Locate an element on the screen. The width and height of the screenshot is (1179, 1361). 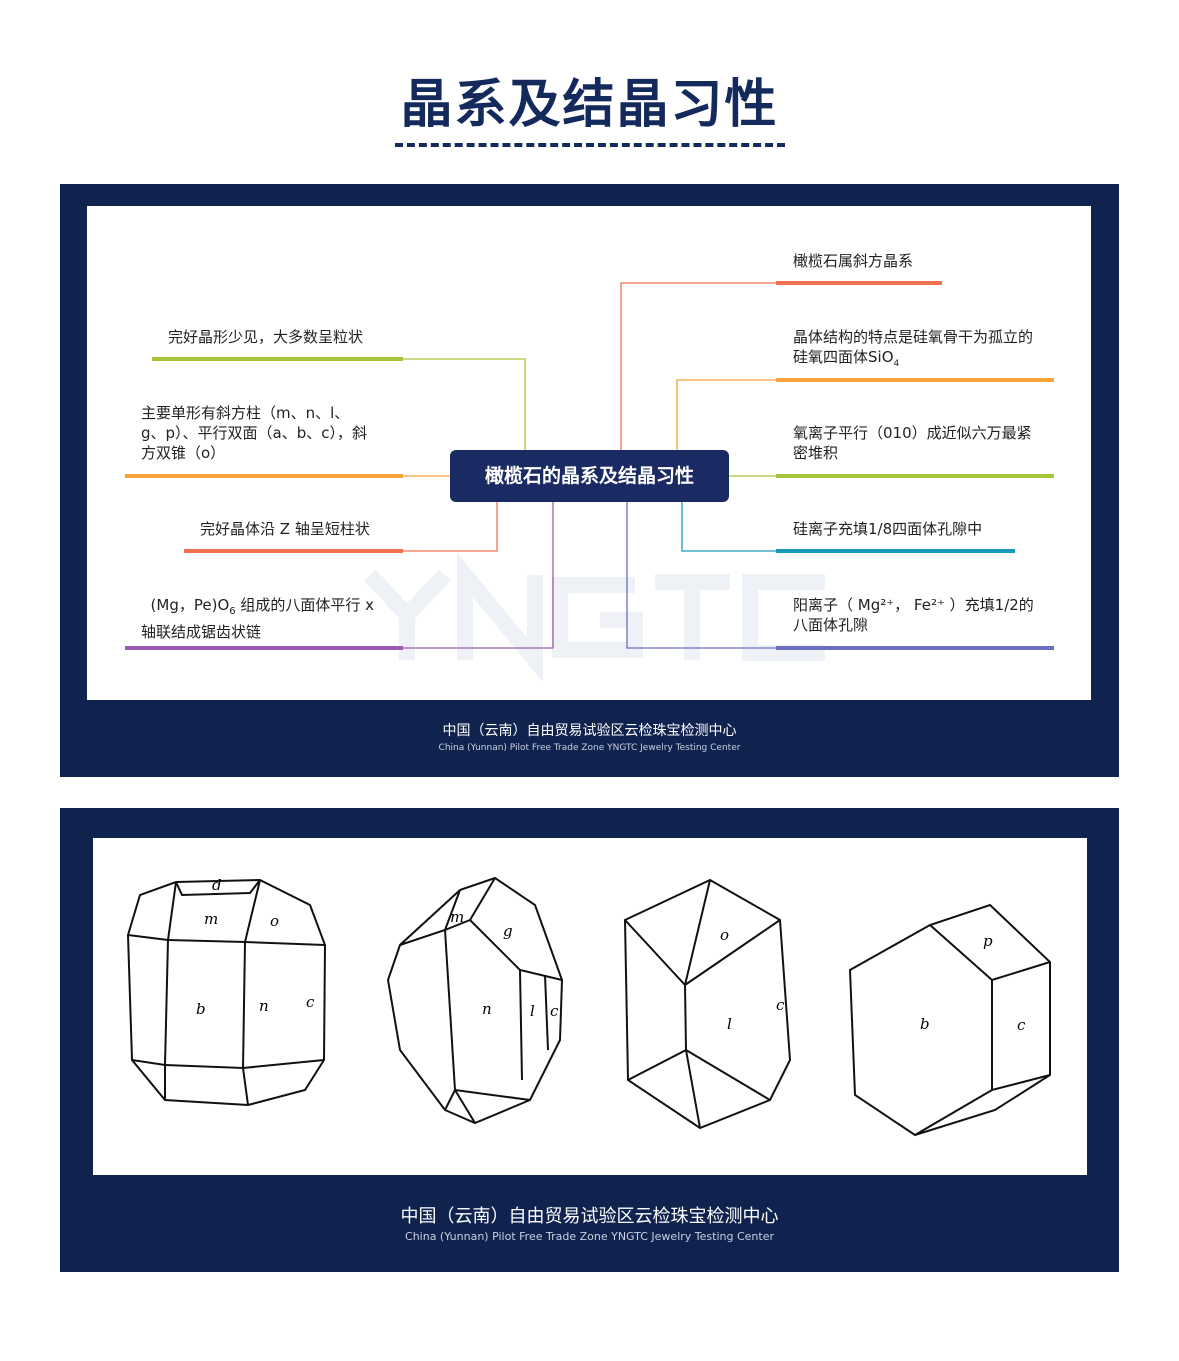
node-left-2: 主要单形有斜方柱（m、n、l、g、p）、平行双面（a、b、c），斜方双锥（o） is located at coordinates (254, 433).